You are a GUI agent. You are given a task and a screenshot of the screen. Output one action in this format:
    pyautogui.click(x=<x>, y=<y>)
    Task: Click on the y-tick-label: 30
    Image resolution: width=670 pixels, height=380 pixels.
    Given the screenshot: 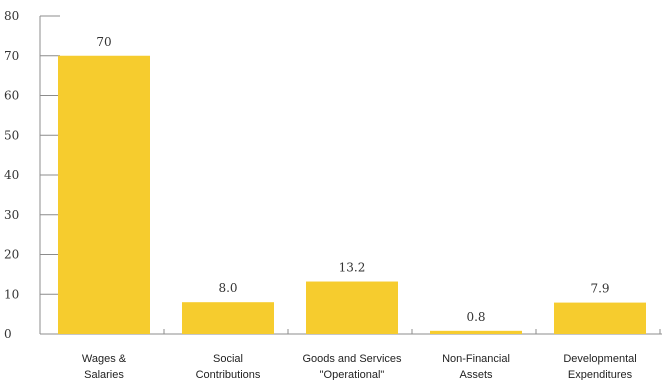 What is the action you would take?
    pyautogui.click(x=11, y=215)
    